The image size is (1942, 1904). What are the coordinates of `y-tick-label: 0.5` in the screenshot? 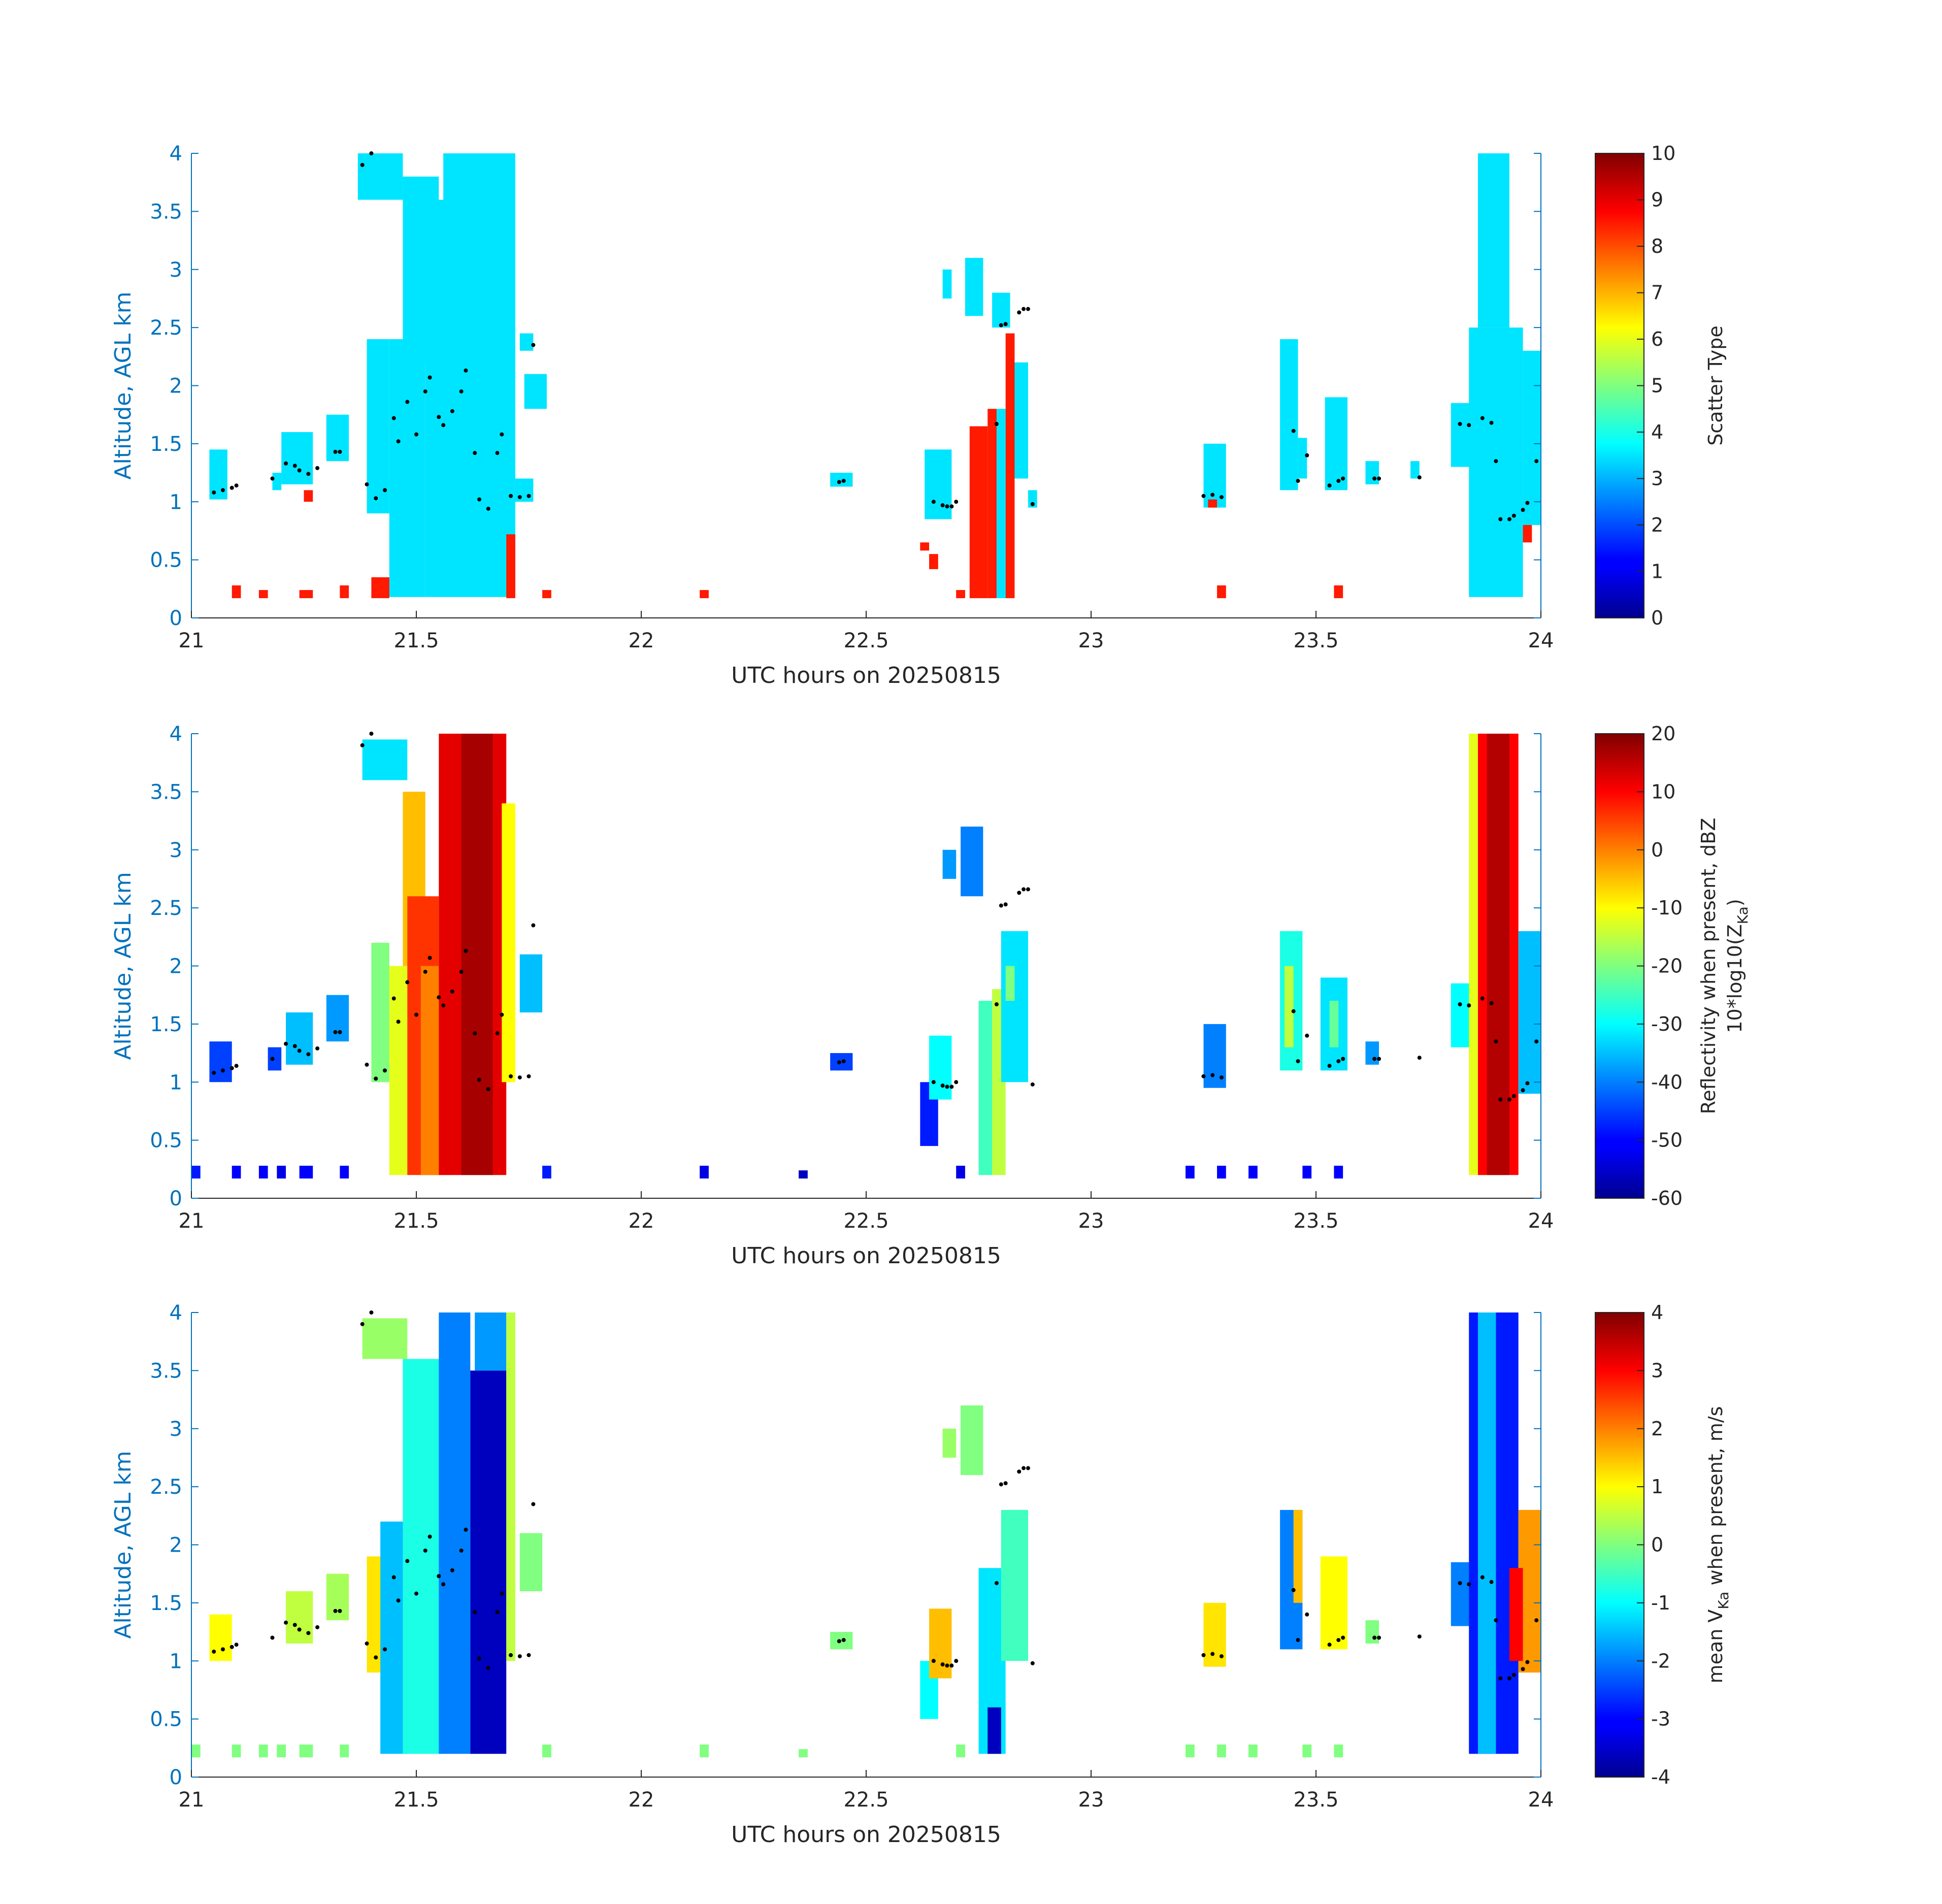 It's located at (166, 1141).